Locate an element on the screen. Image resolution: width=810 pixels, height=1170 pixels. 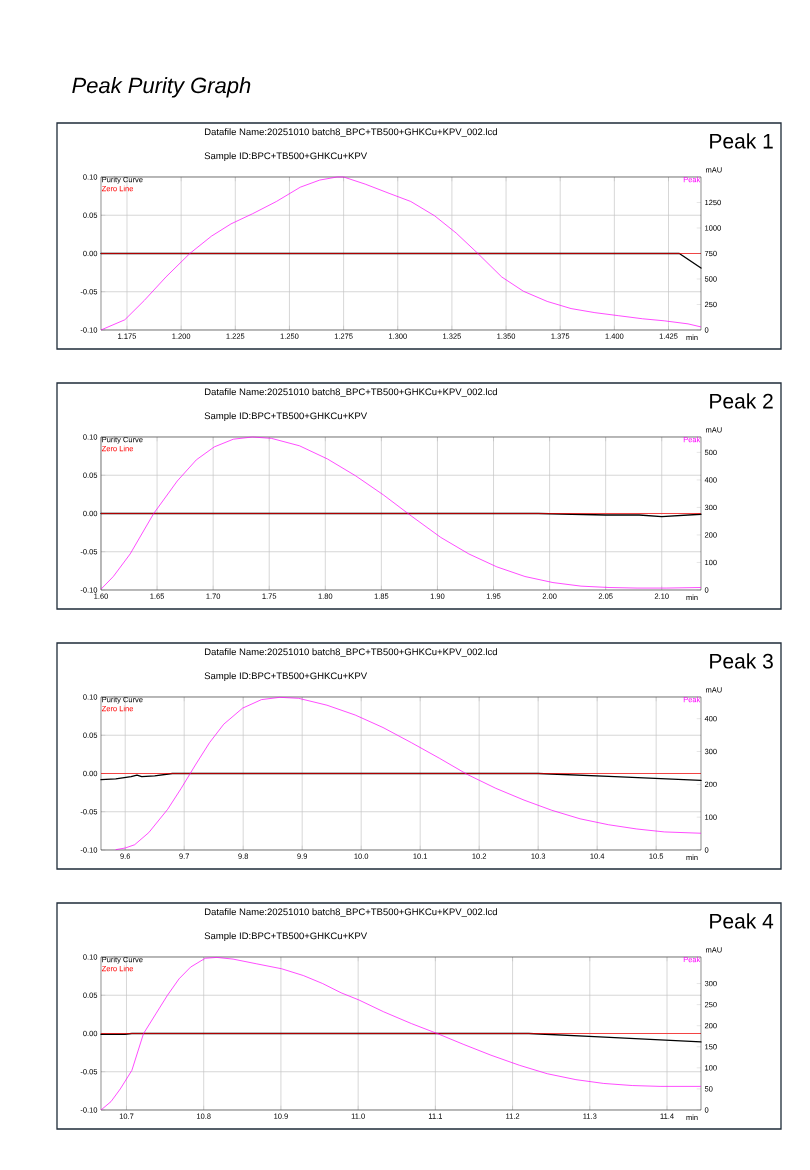
chart-title: Peak 3 is located at coordinates (741, 661).